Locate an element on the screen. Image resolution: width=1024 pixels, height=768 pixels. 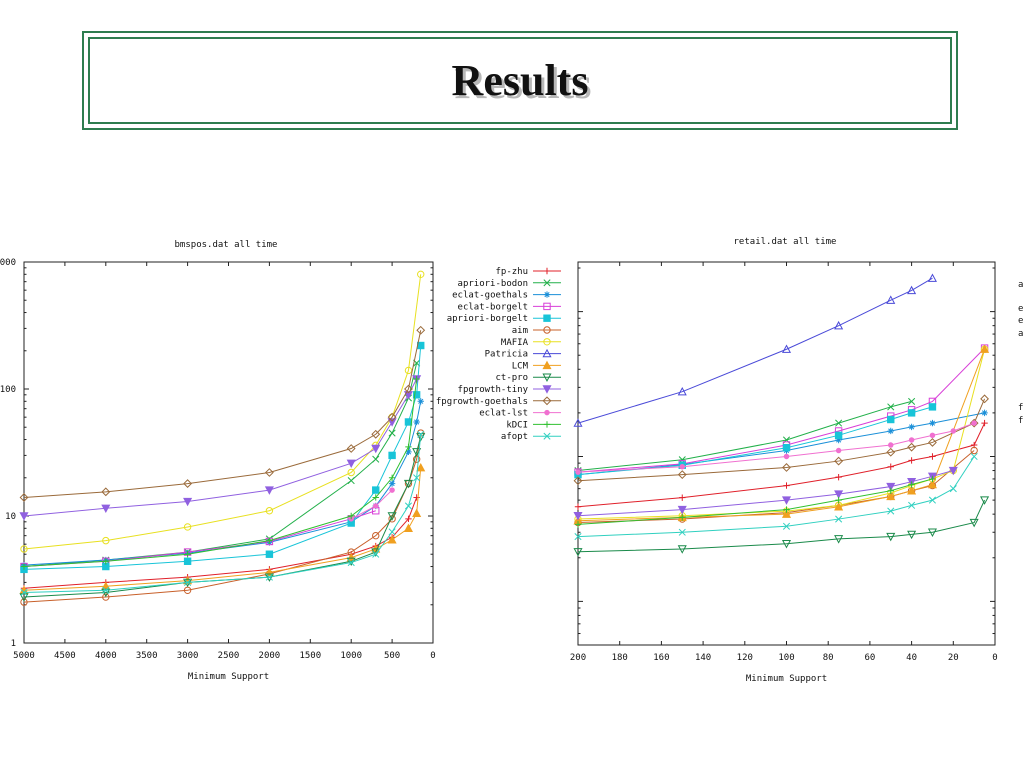
x-tick-label: 60 is located at coordinates (869, 658).